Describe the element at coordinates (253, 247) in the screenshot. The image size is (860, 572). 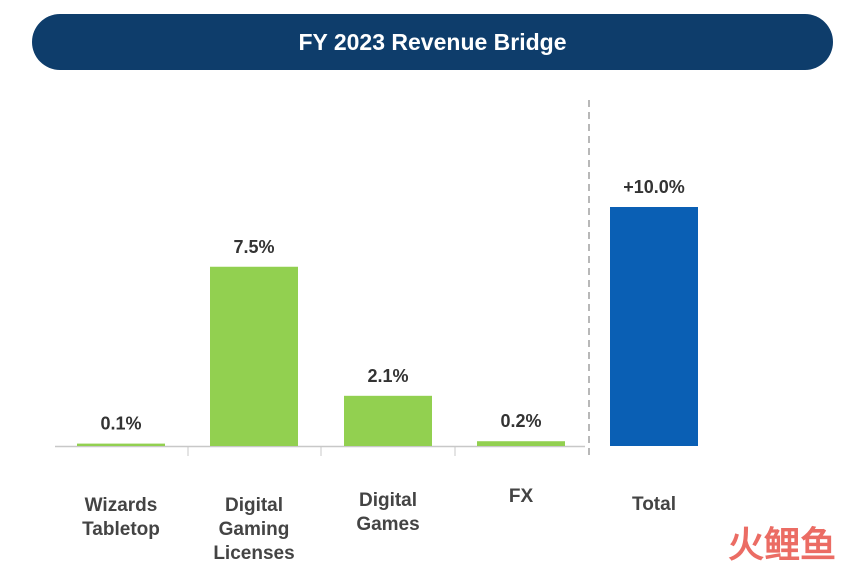
I see `value-label: 7.5%` at that location.